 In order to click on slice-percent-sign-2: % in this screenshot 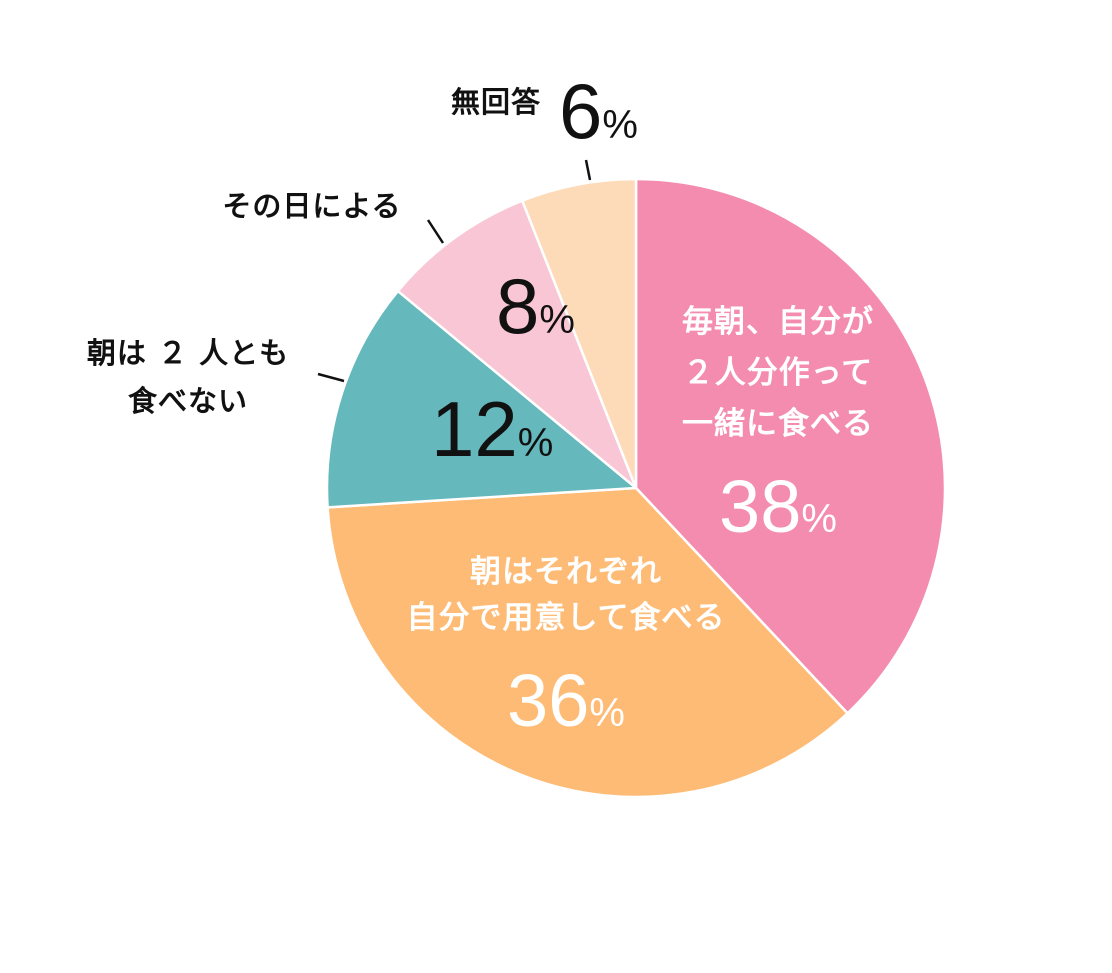, I will do `click(607, 713)`.